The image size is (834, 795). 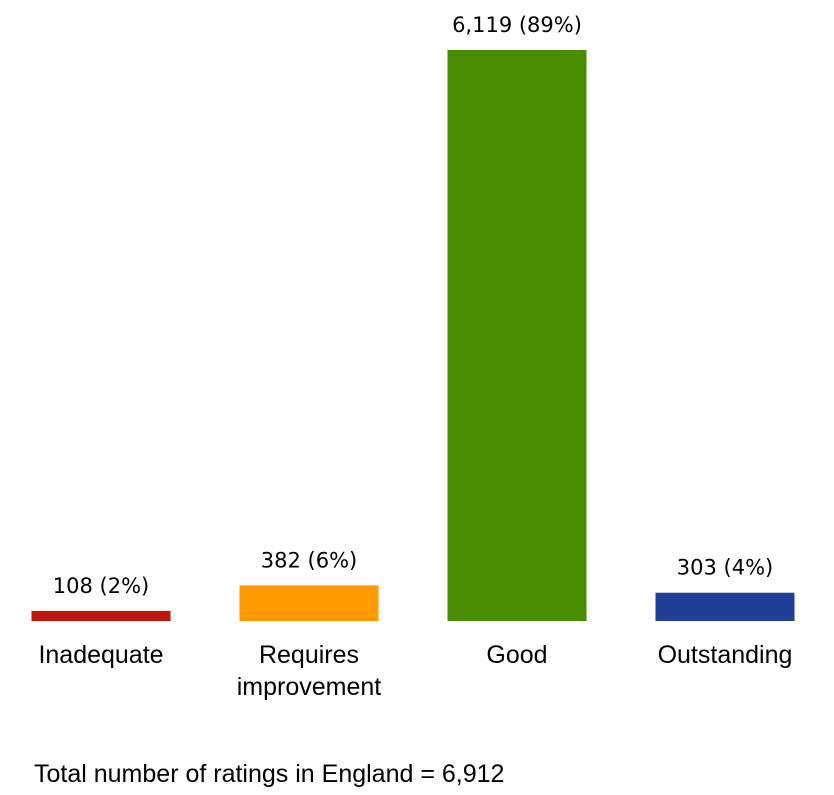 I want to click on category-label-inadequate: Inadequate, so click(x=100, y=655).